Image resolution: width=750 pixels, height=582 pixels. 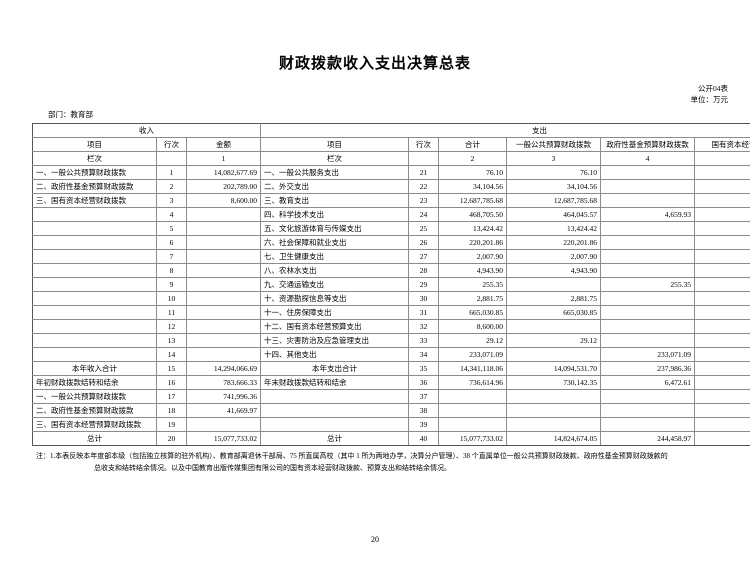 What do you see at coordinates (648, 299) in the screenshot?
I see `cell-exp-gov-fund` at bounding box center [648, 299].